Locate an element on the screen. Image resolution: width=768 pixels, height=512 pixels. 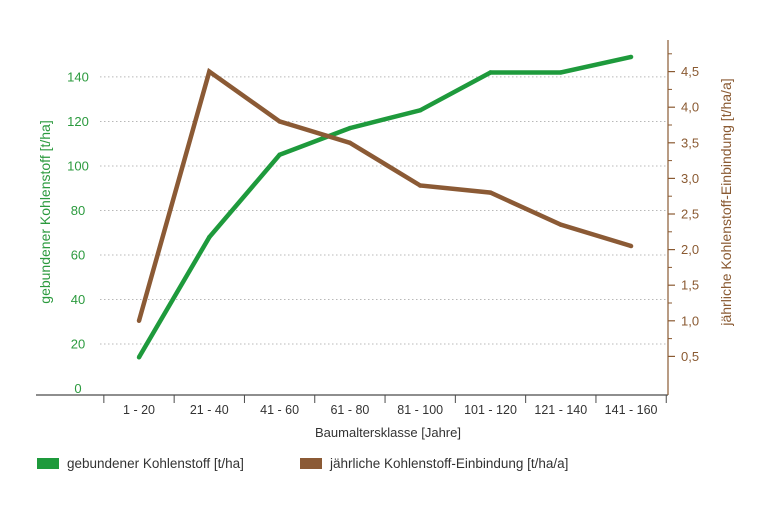
legend-label-bound-carbon: gebundener Kohlenstoff [t/ha] is located at coordinates (155, 463).